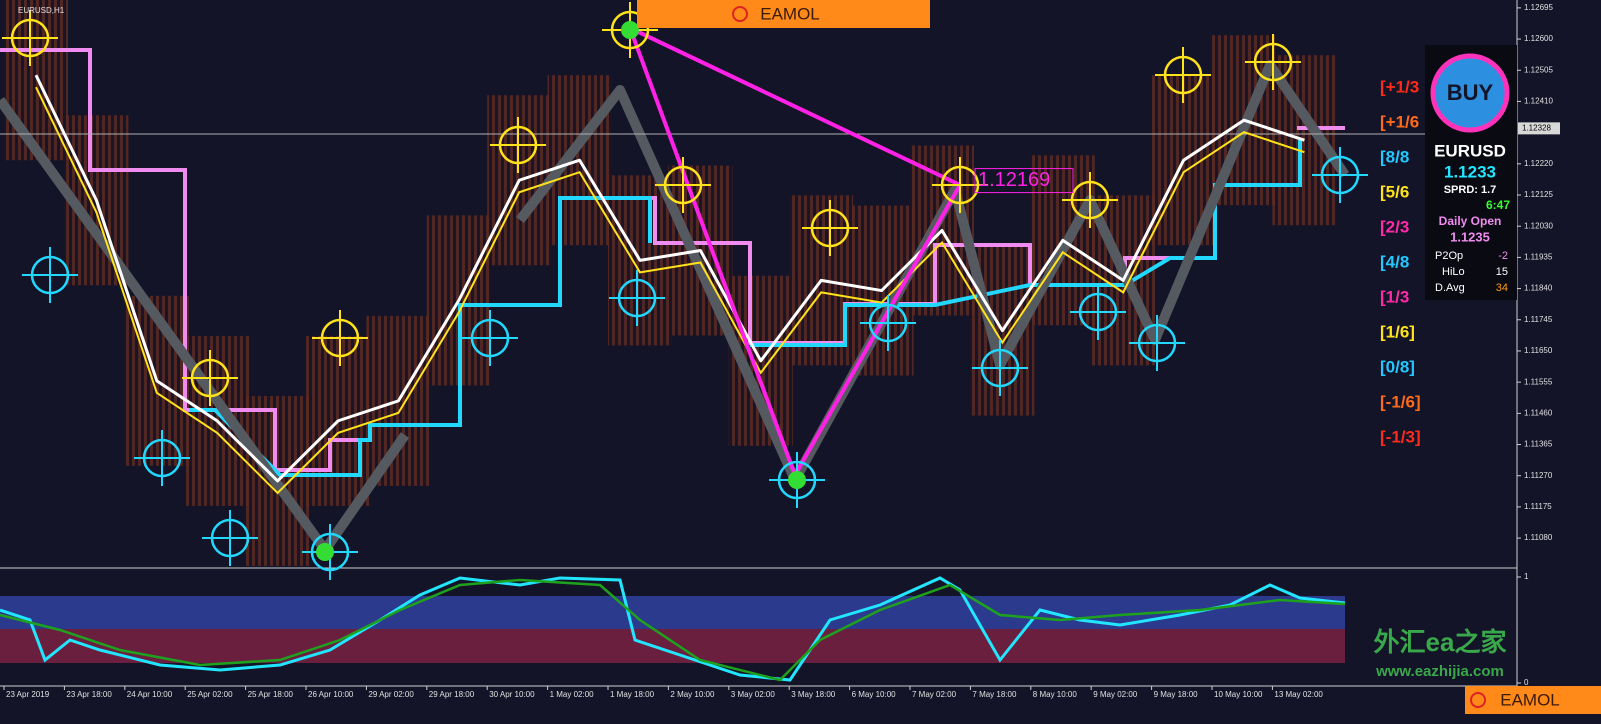  What do you see at coordinates (1526, 682) in the screenshot?
I see `osc-tick-label: 0` at bounding box center [1526, 682].